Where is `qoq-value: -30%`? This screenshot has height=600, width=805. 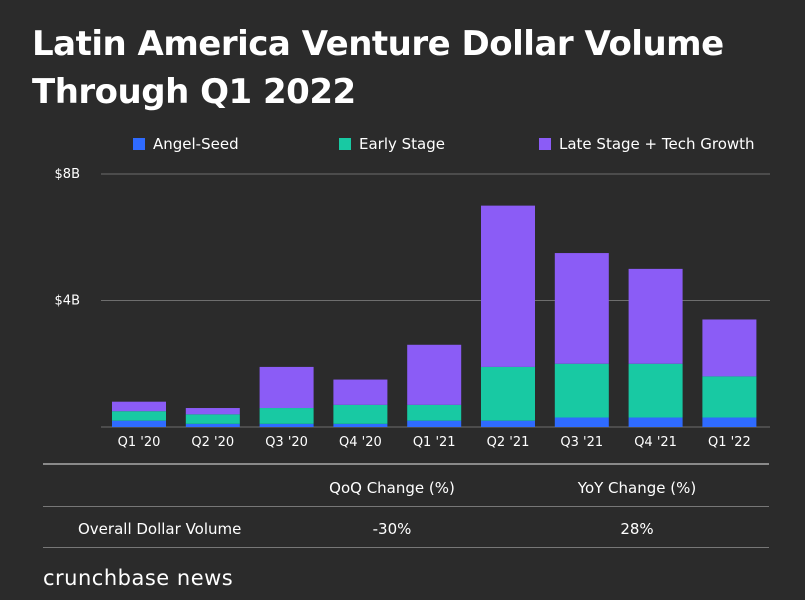 qoq-value: -30% is located at coordinates (392, 529).